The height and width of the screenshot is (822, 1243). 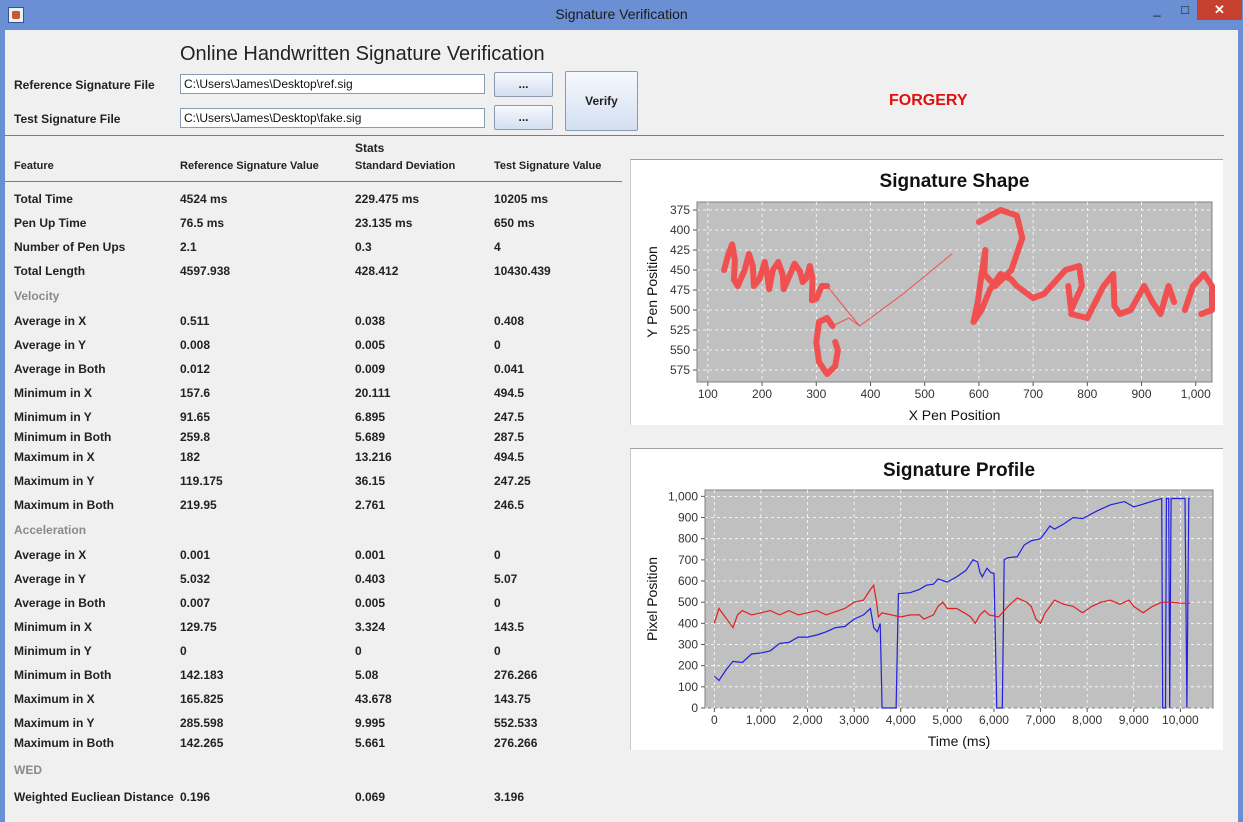 What do you see at coordinates (680, 210) in the screenshot?
I see `y-tick-label: 375` at bounding box center [680, 210].